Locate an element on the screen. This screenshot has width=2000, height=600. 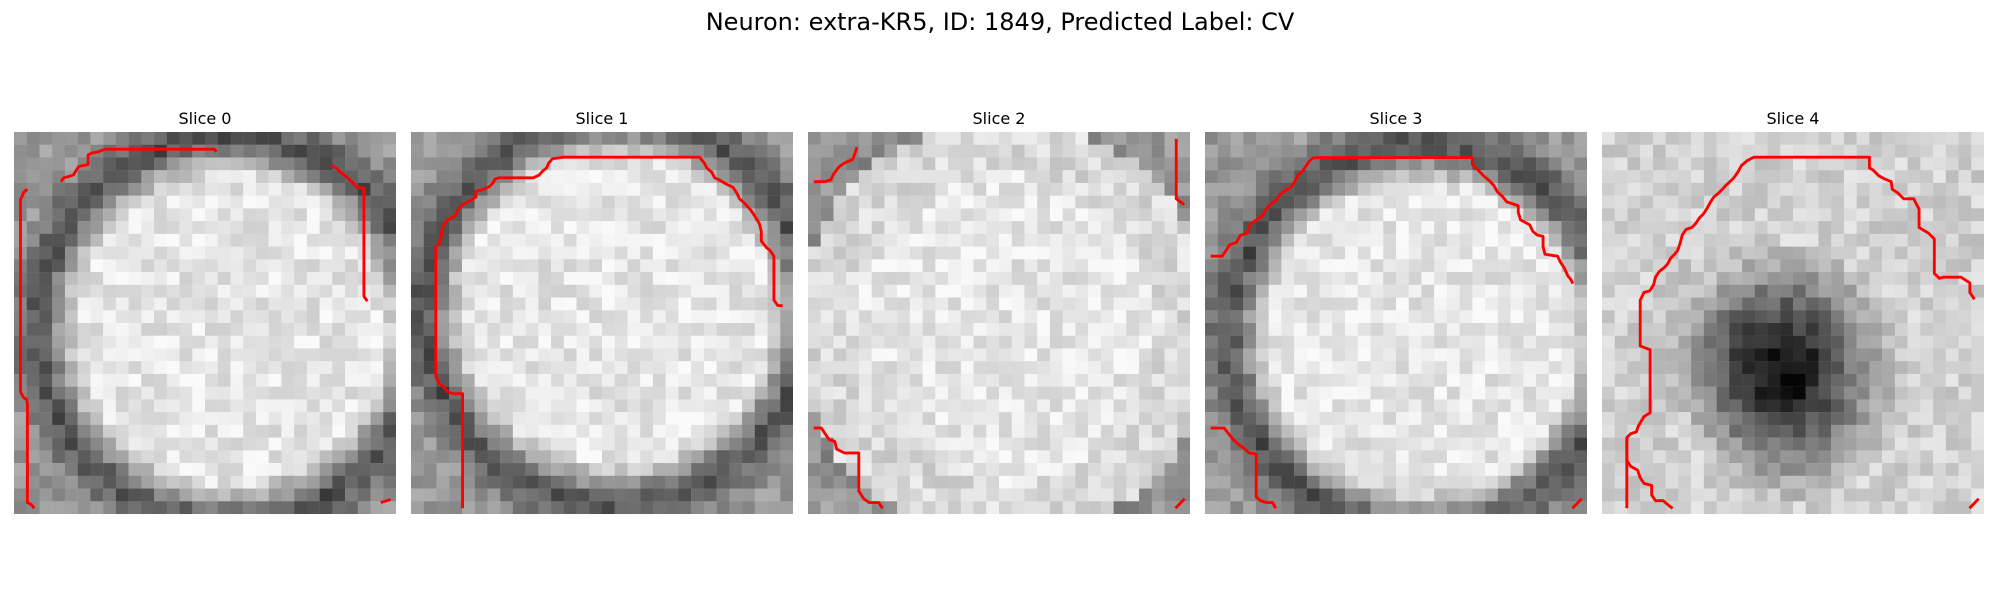
slice-panel-3: Slice 3 is located at coordinates (1396, 311).